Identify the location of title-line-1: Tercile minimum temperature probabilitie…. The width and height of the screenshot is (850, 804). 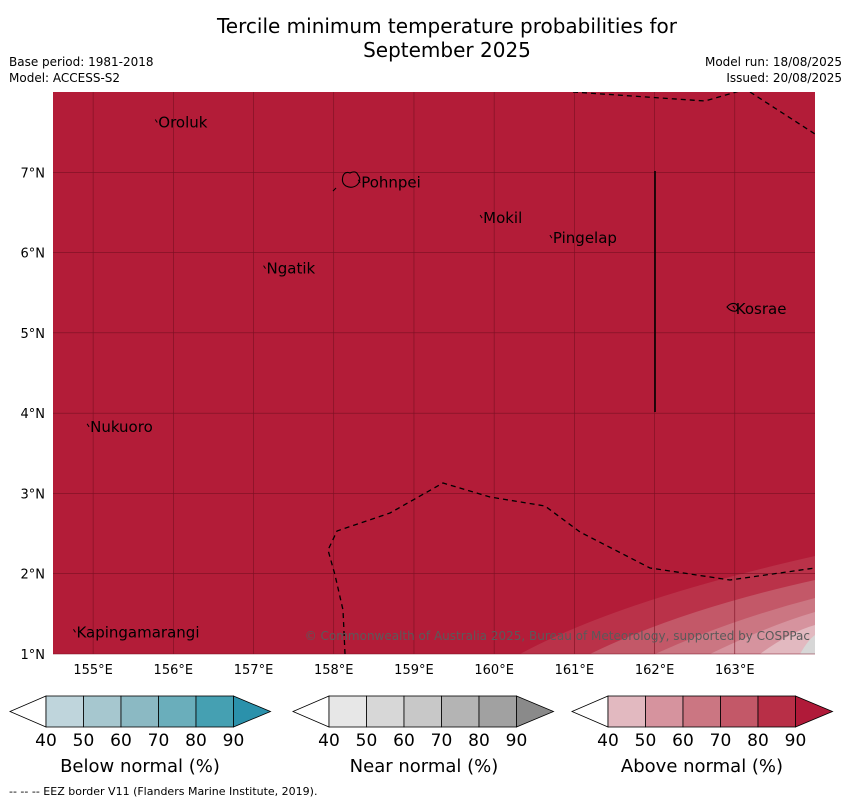
(447, 26).